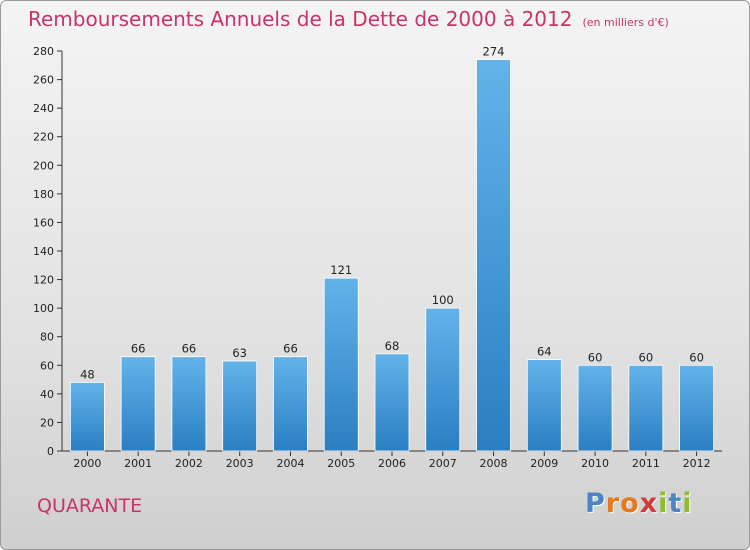  What do you see at coordinates (675, 503) in the screenshot?
I see `logo-letter: t` at bounding box center [675, 503].